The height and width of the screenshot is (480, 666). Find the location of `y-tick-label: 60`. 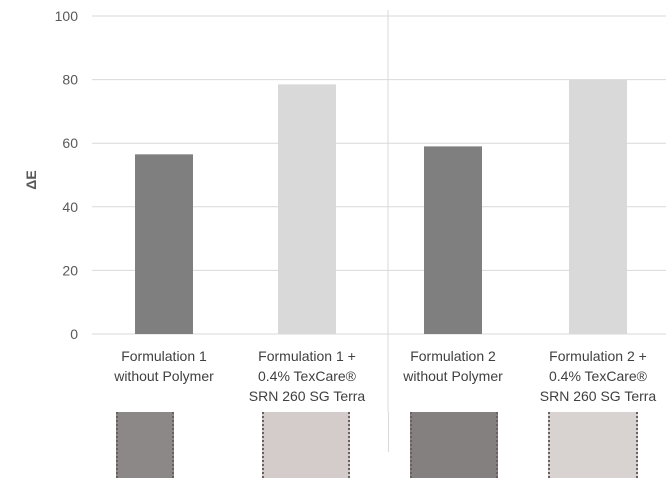

y-tick-label: 60 is located at coordinates (70, 143).